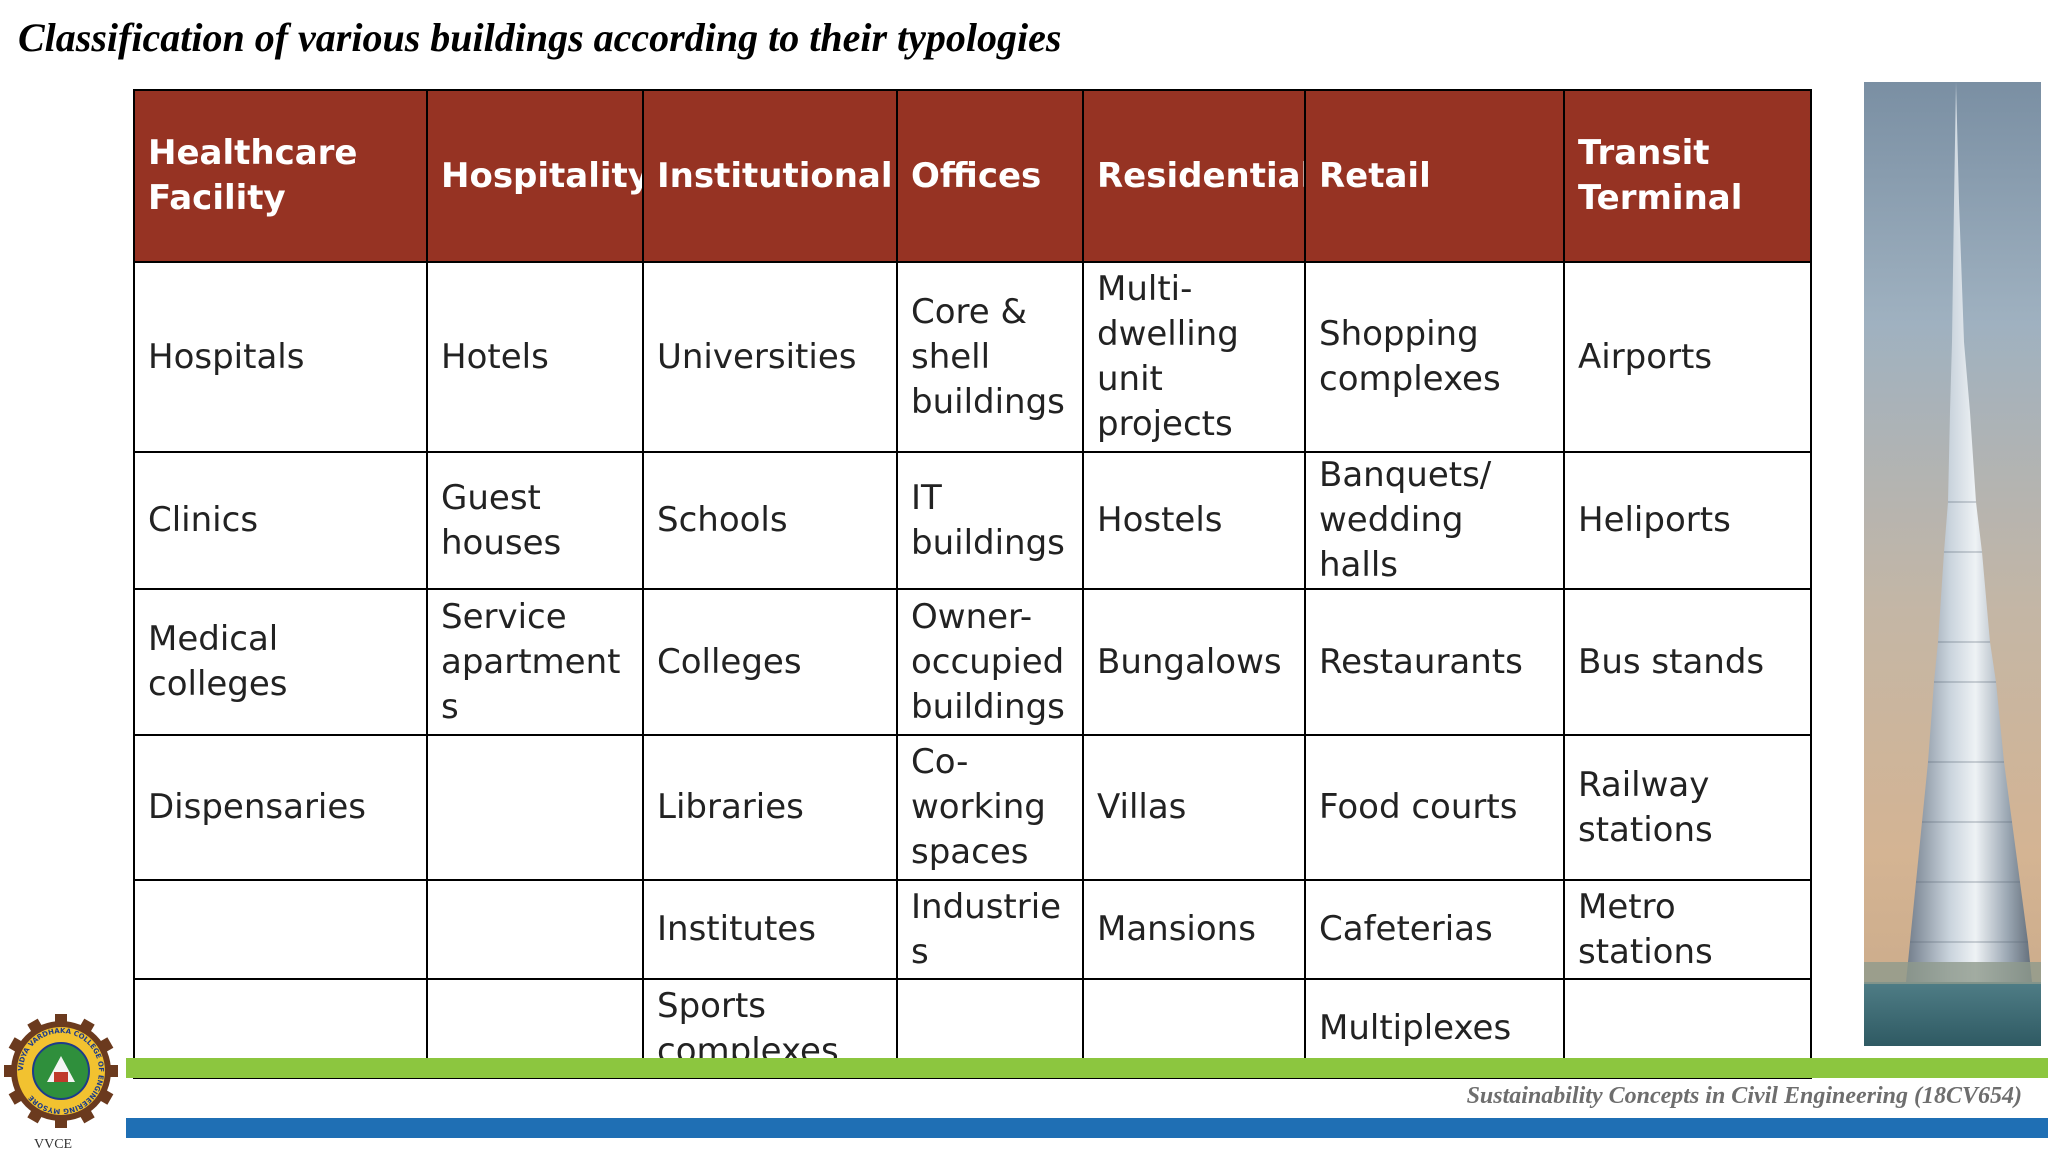 This screenshot has width=2048, height=1152. What do you see at coordinates (990, 662) in the screenshot?
I see `table-cell: Owner-occupied buildings` at bounding box center [990, 662].